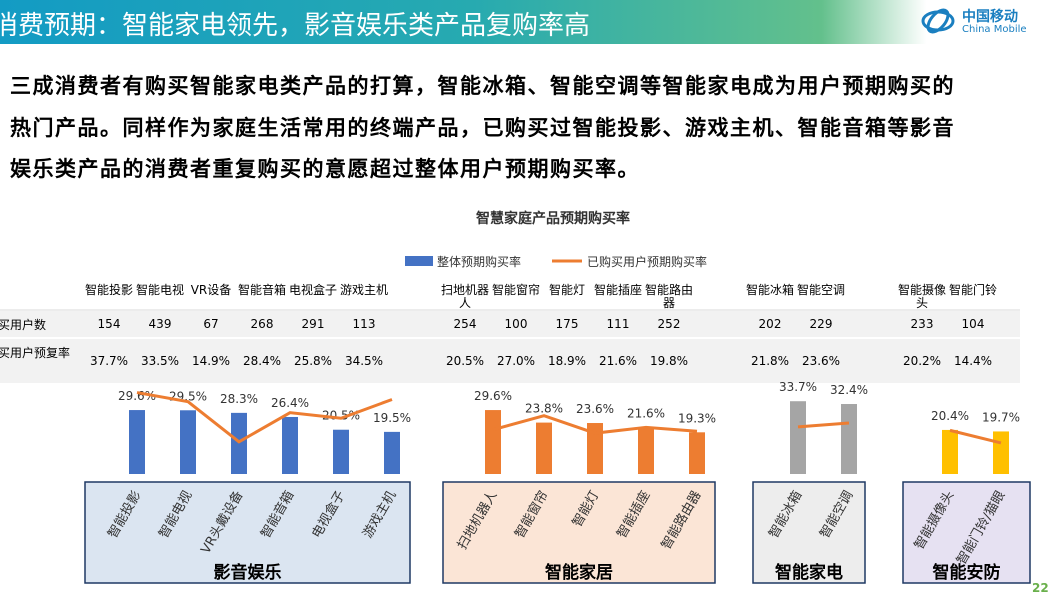  Describe the element at coordinates (770, 324) in the screenshot. I see `table-count-cell: 202` at that location.